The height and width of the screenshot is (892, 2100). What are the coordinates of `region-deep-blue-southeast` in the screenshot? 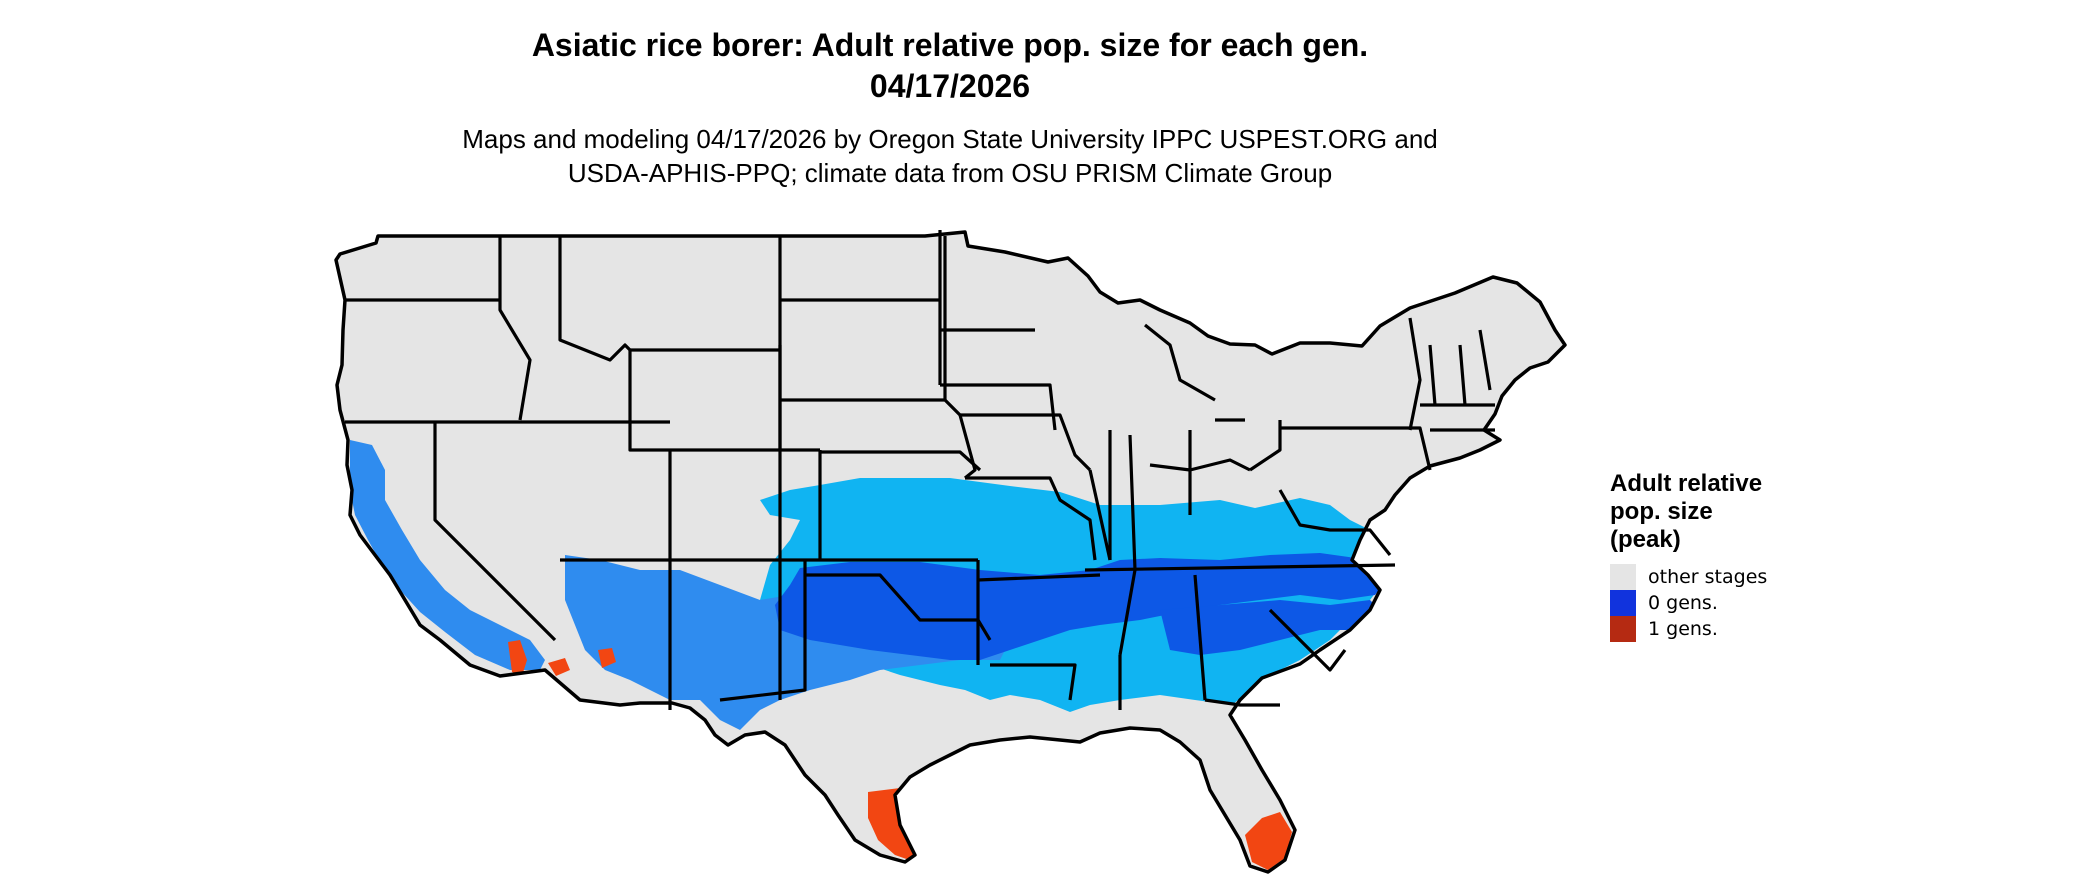 It's located at (1272, 627).